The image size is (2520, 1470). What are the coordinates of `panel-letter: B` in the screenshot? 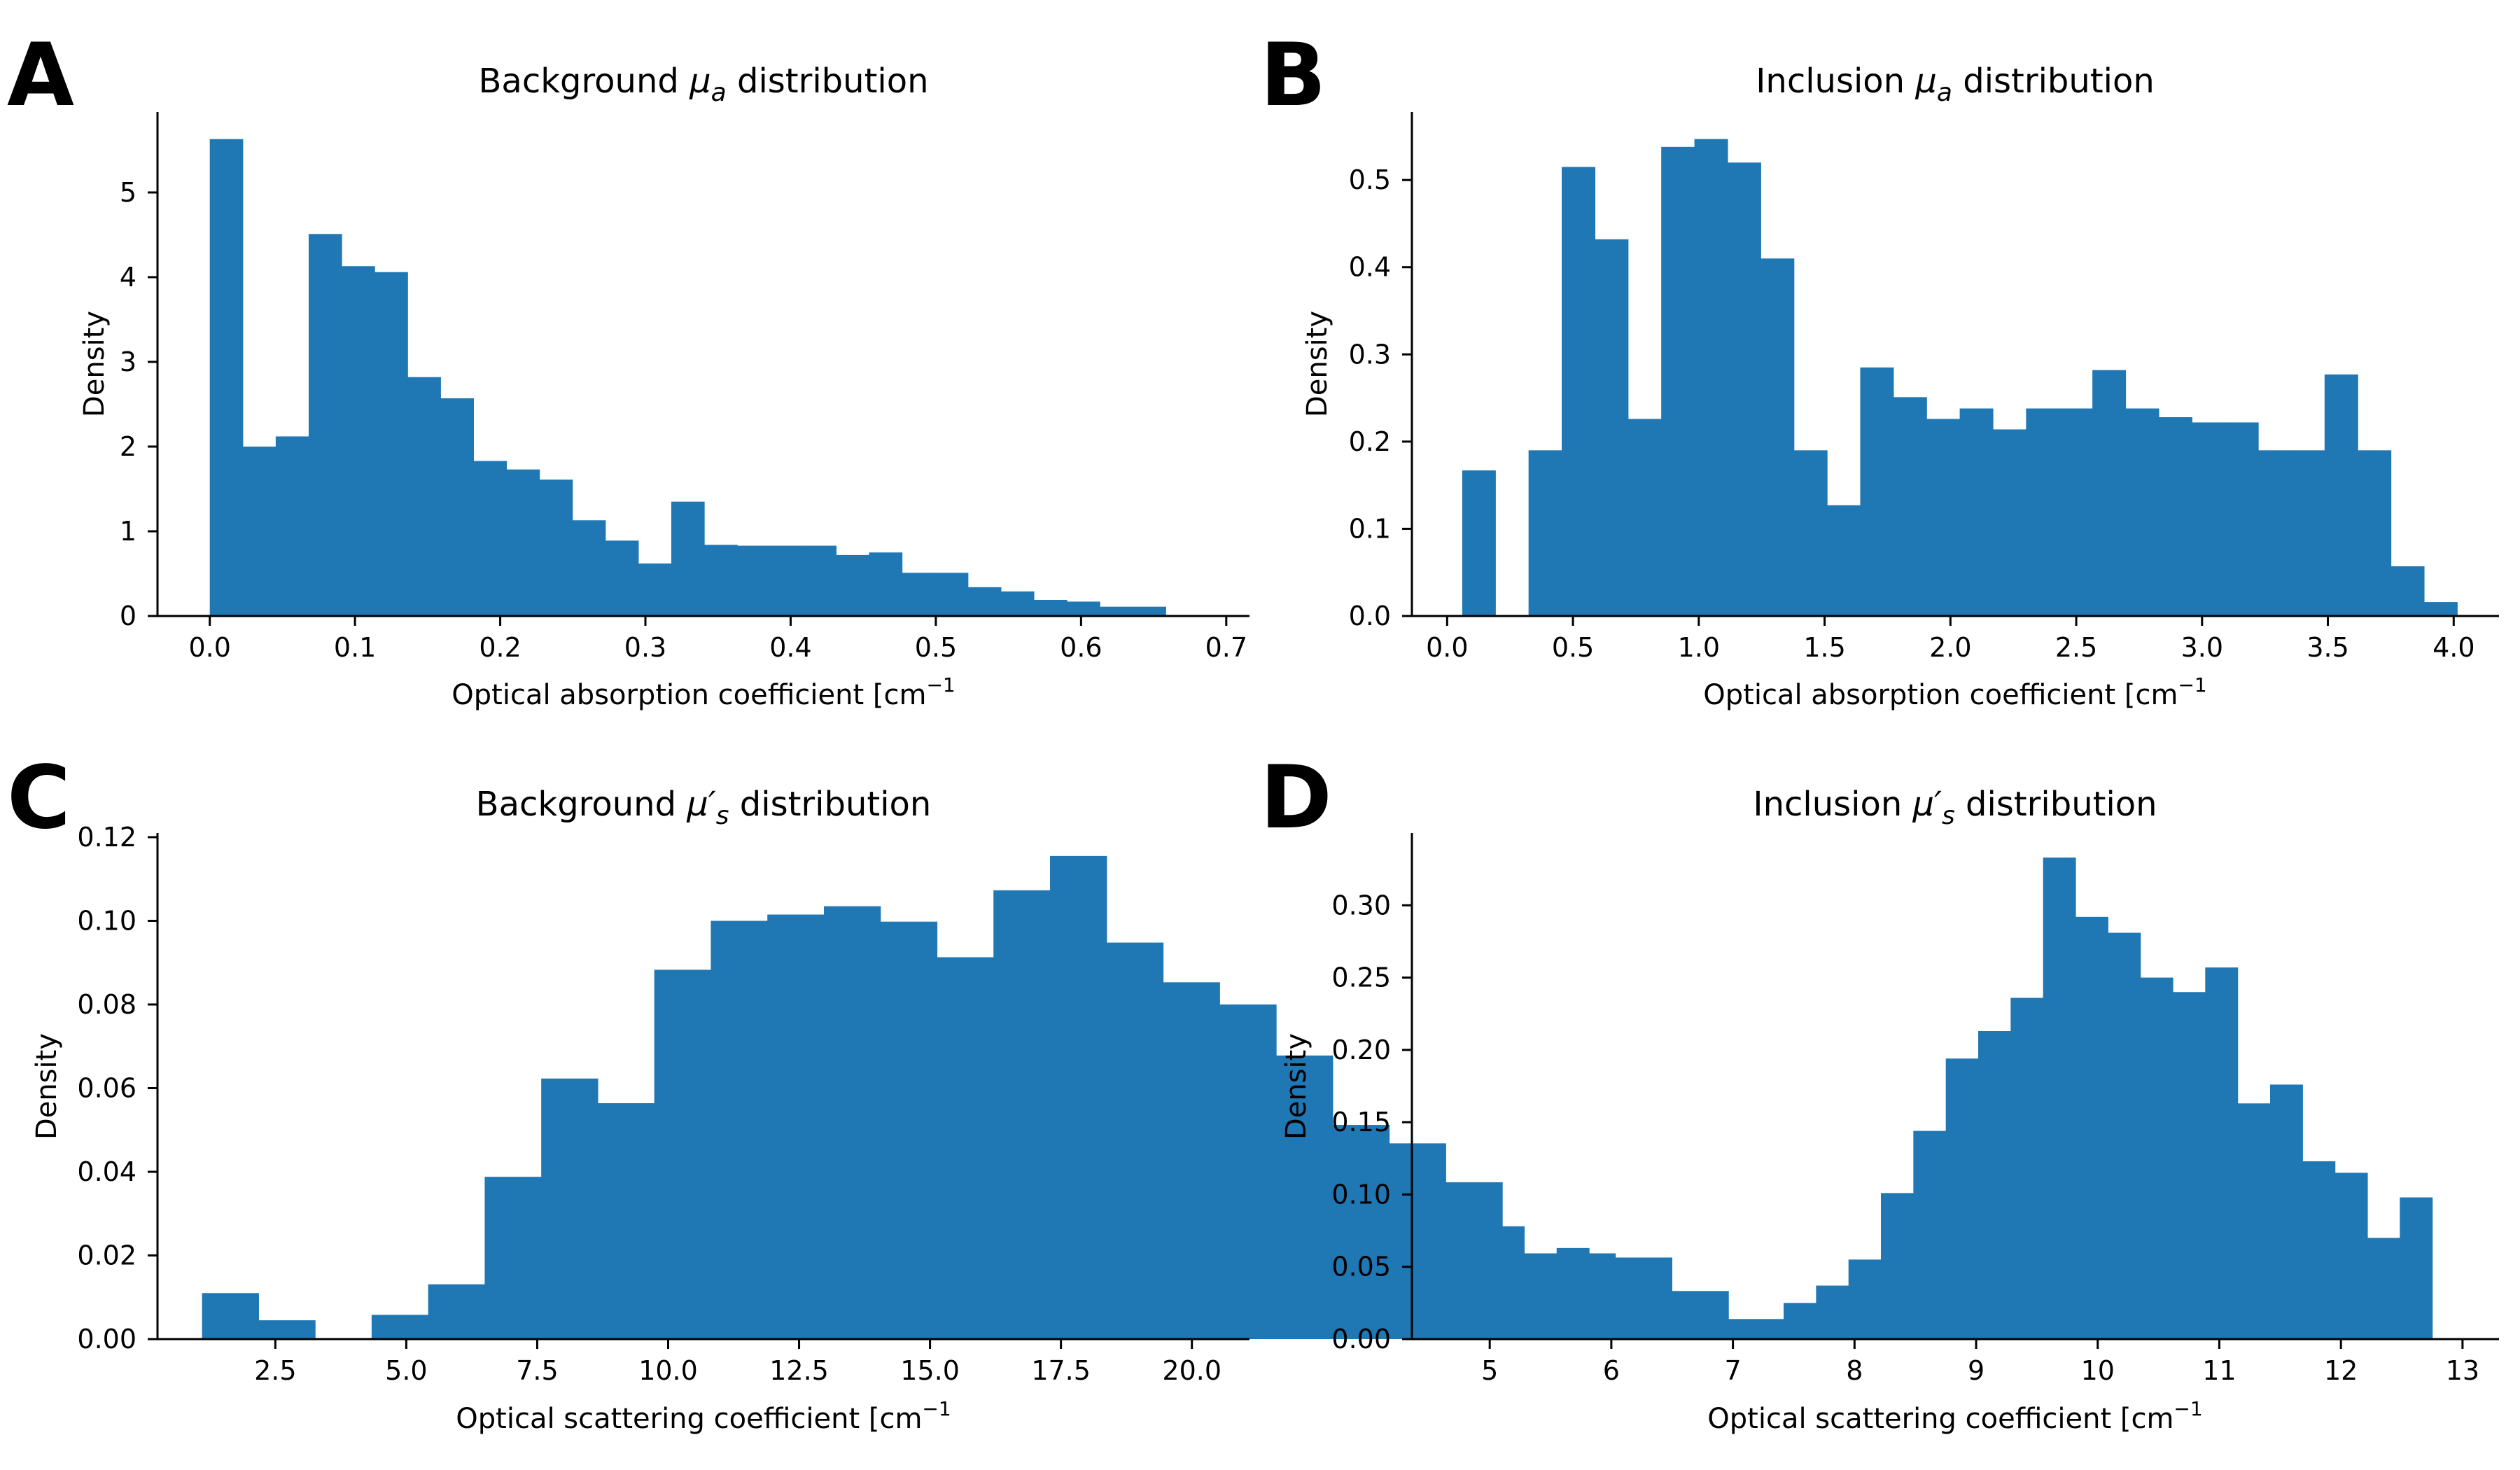 It's located at (1293, 75).